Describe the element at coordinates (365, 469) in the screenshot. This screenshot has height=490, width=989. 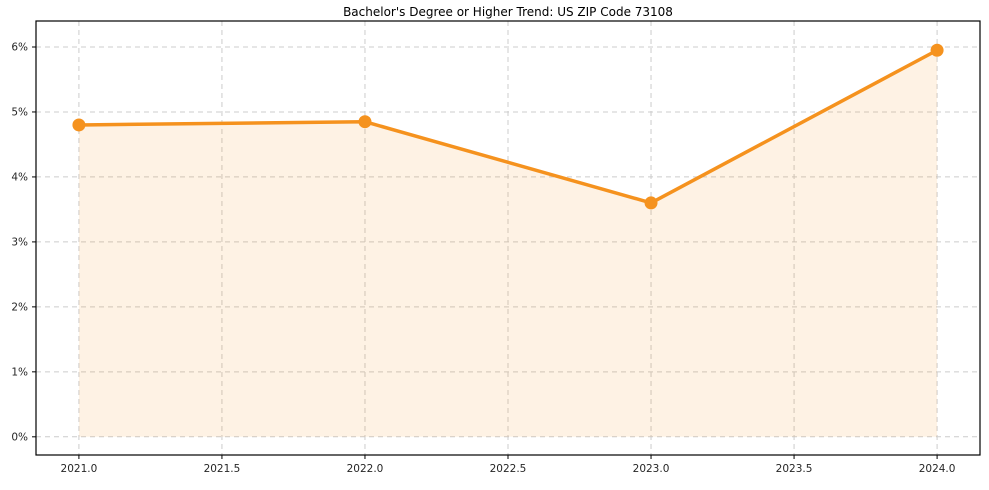
I see `x-tick-label: 2022.0` at that location.